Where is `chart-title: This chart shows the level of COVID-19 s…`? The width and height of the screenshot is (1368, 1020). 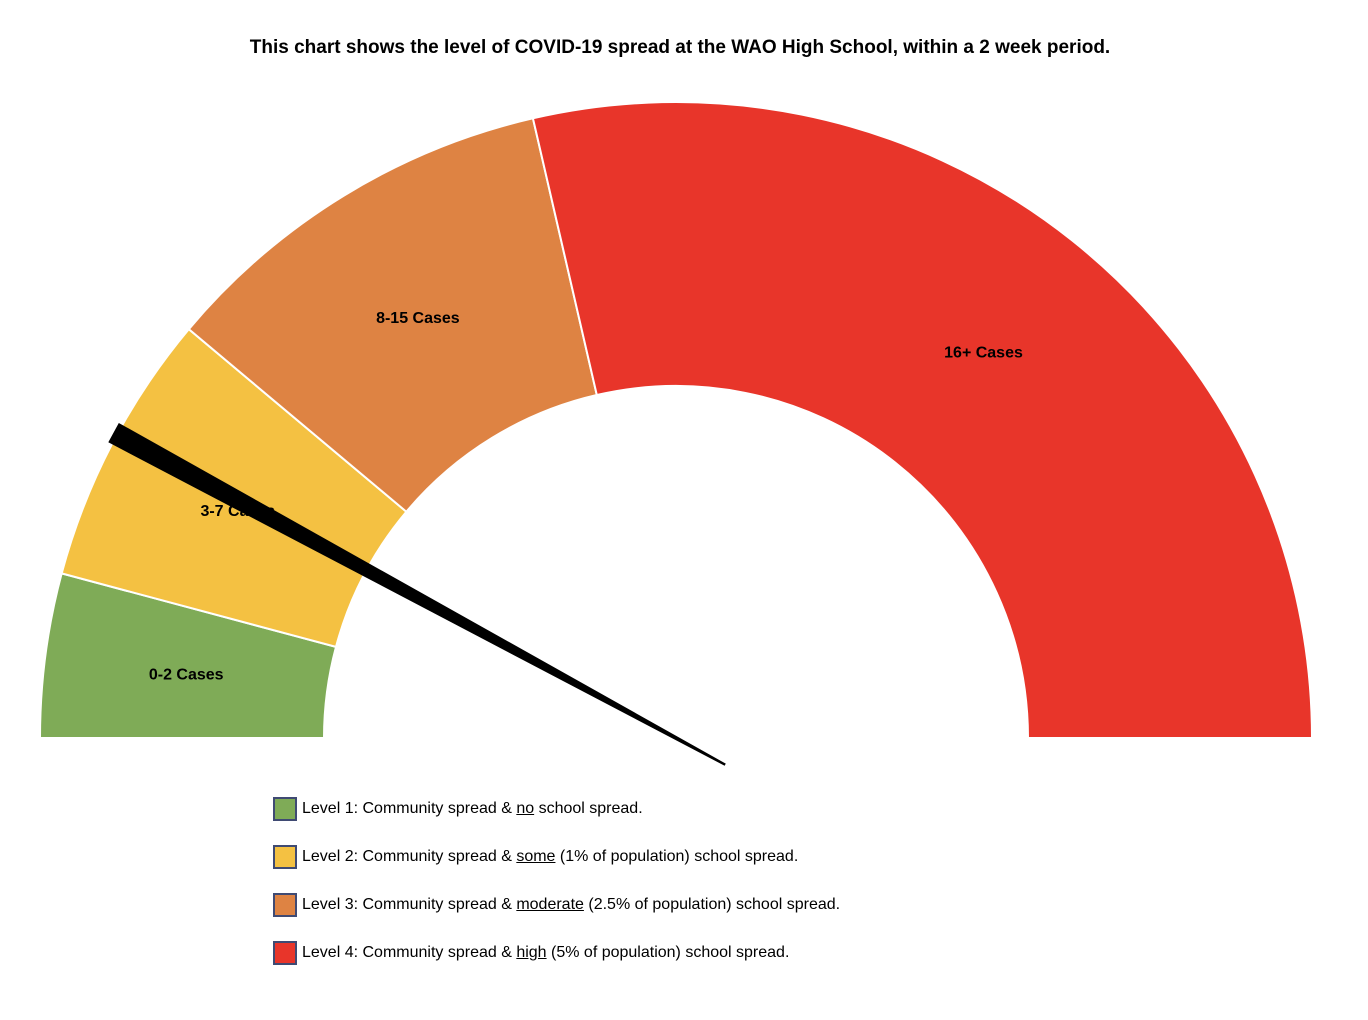
chart-title: This chart shows the level of COVID-19 s… is located at coordinates (680, 47).